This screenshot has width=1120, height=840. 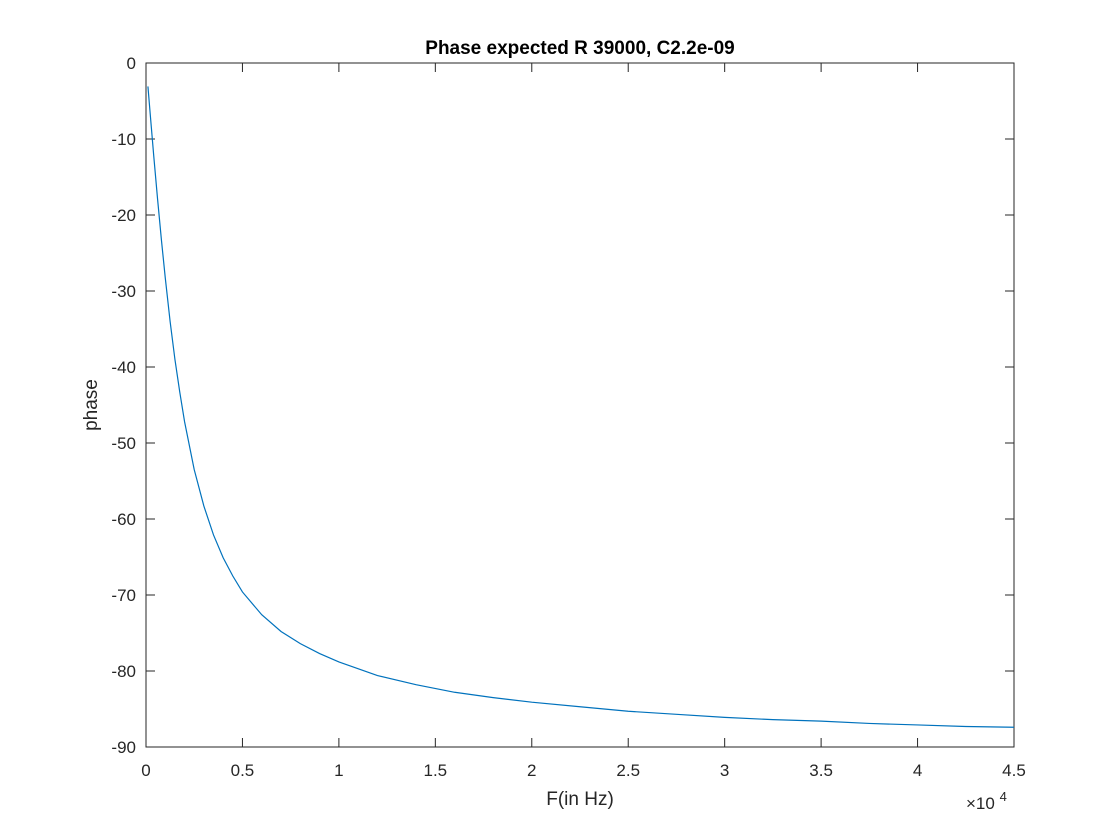 What do you see at coordinates (123, 291) in the screenshot?
I see `y-tick-label: -30` at bounding box center [123, 291].